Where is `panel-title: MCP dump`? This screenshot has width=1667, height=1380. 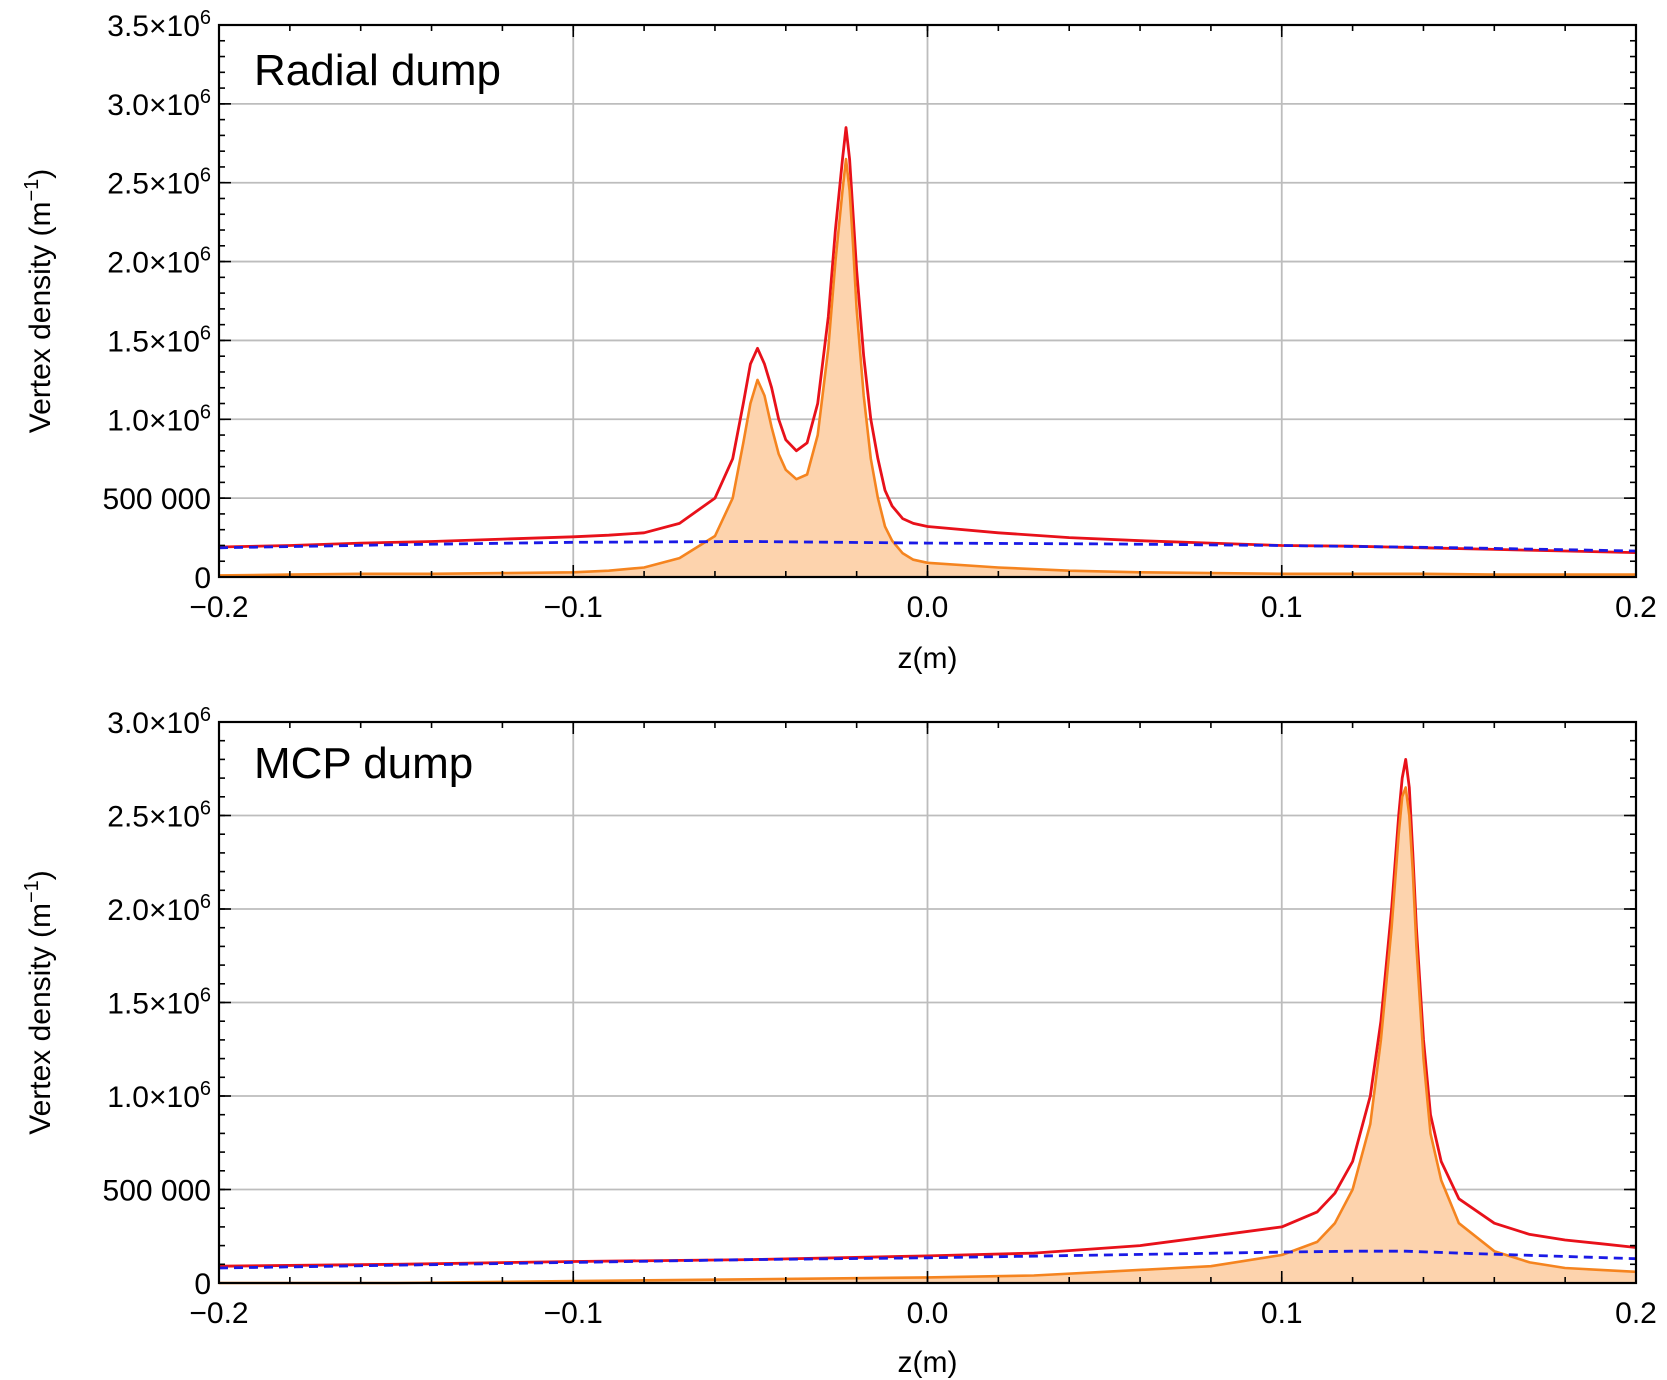 panel-title: MCP dump is located at coordinates (363, 763).